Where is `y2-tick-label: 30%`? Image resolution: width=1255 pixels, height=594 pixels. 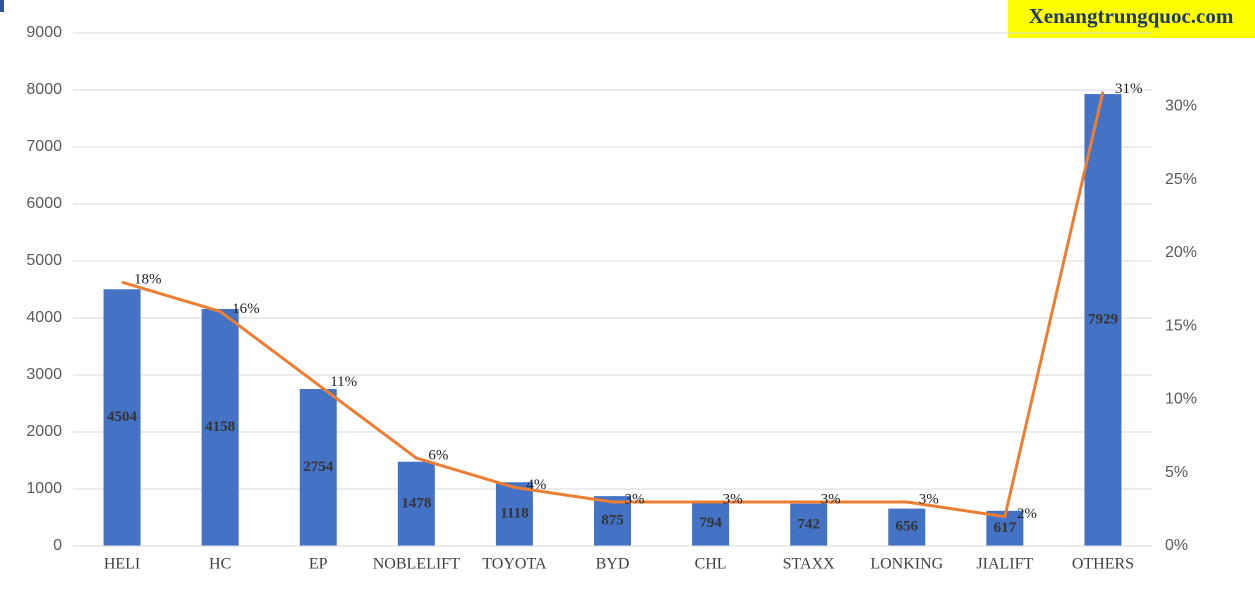
y2-tick-label: 30% is located at coordinates (1181, 106).